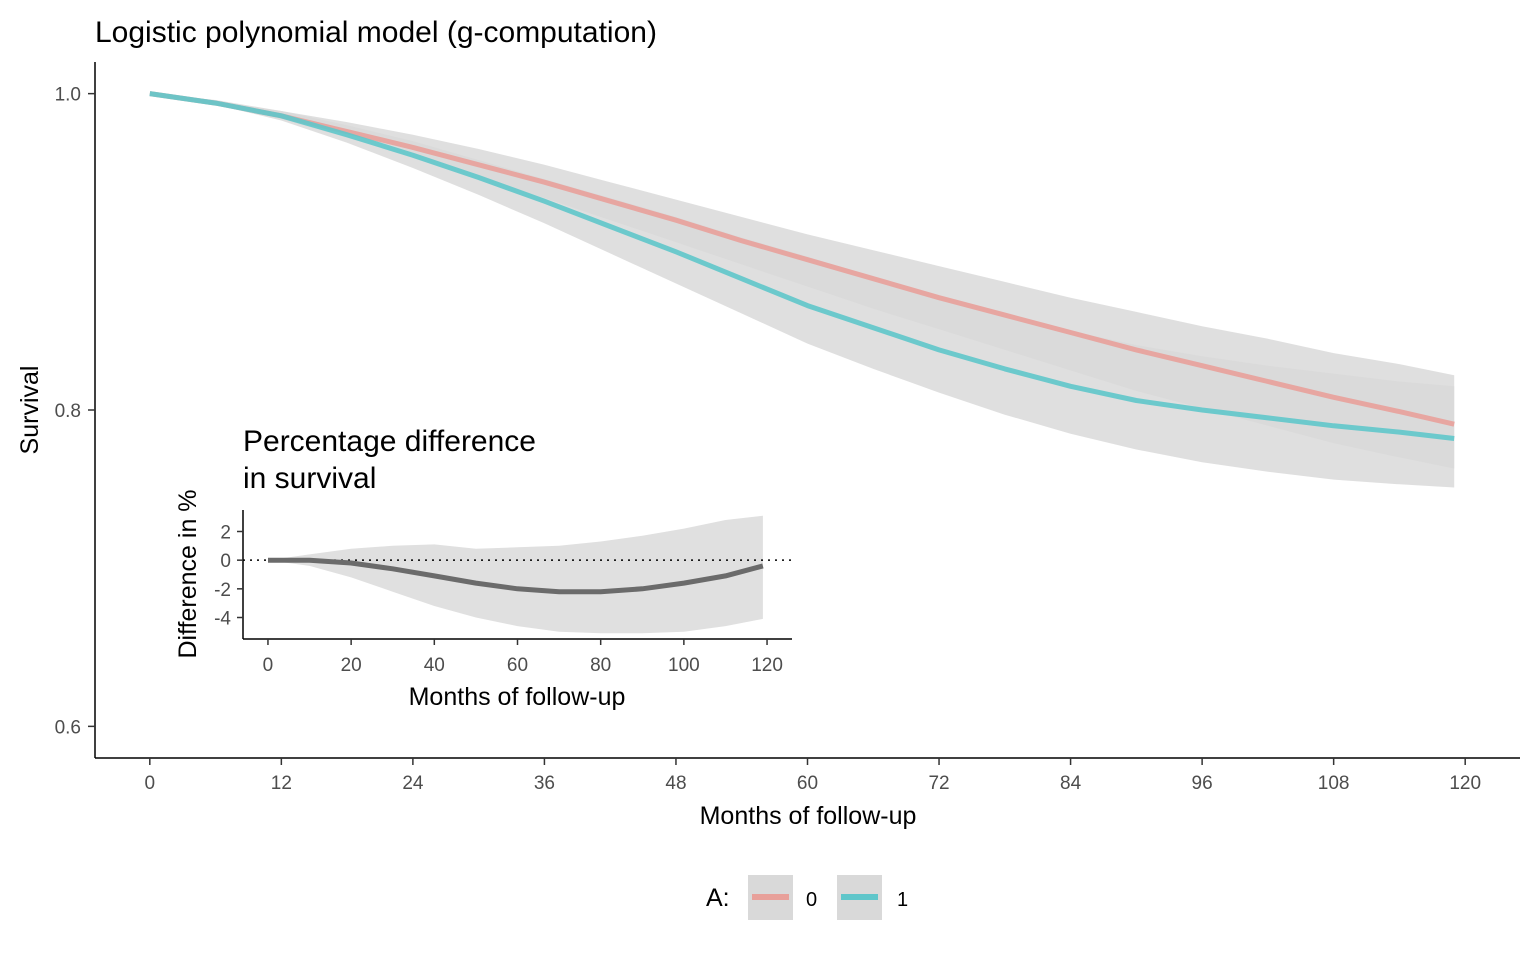 This screenshot has height=954, width=1536. What do you see at coordinates (902, 900) in the screenshot?
I see `legend-label-1: 1` at bounding box center [902, 900].